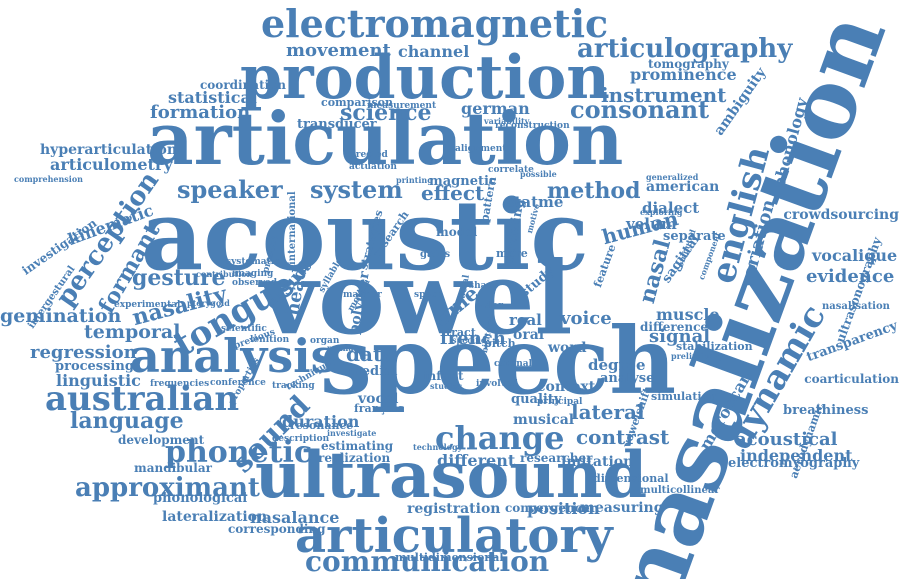 This screenshot has width=900, height=579. I want to click on cloud-word: language, so click(127, 421).